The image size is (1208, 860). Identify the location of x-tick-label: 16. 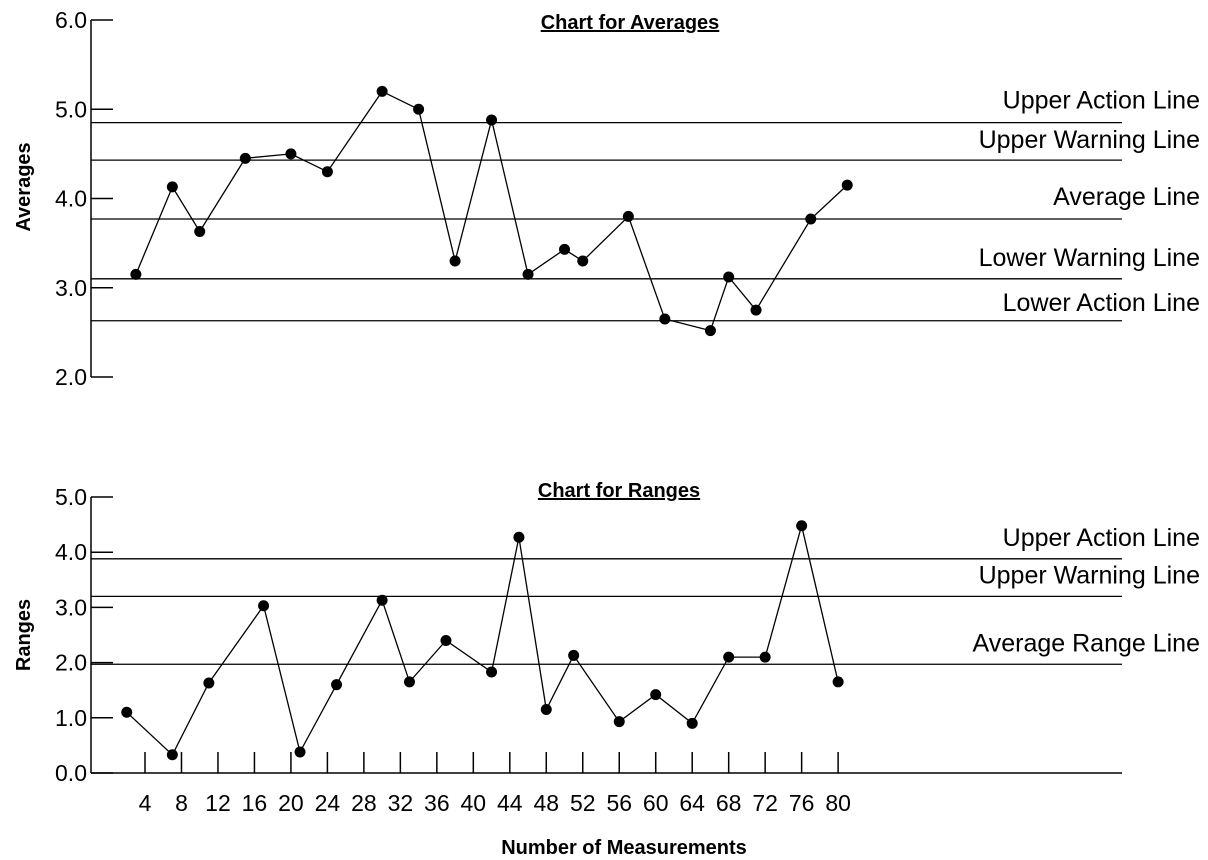
(255, 803).